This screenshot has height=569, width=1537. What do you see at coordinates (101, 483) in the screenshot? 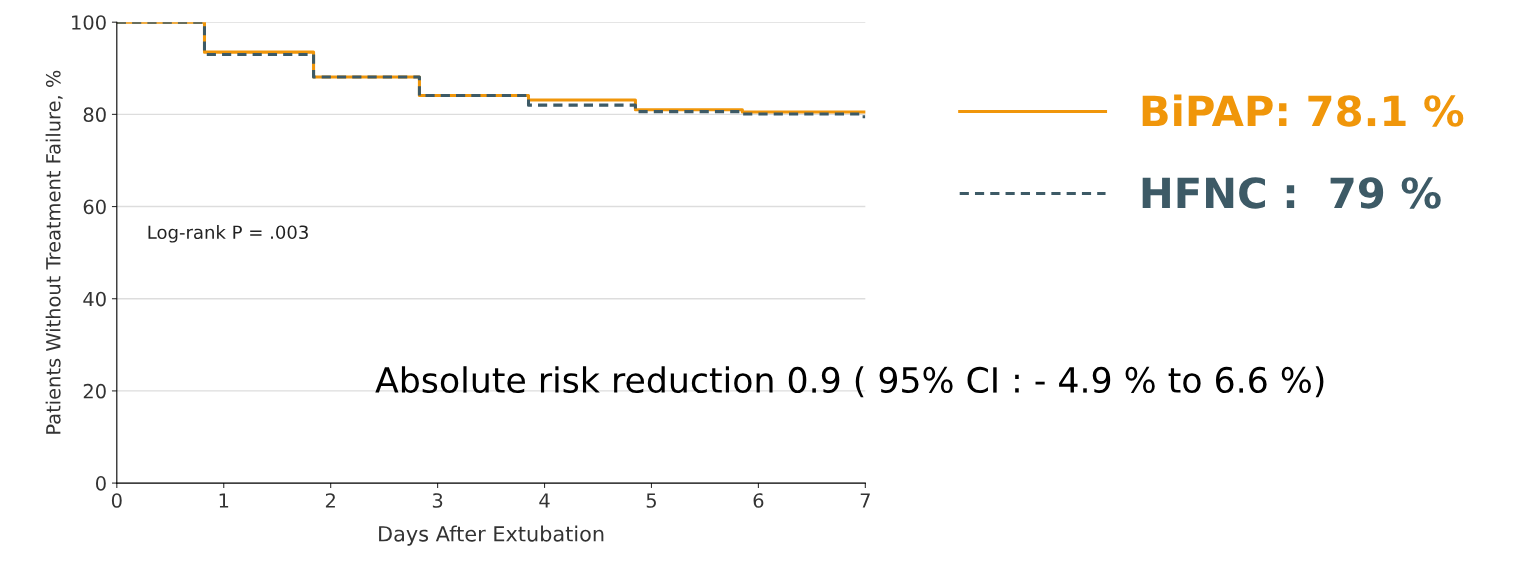
I see `y-tick-label: 0` at bounding box center [101, 483].